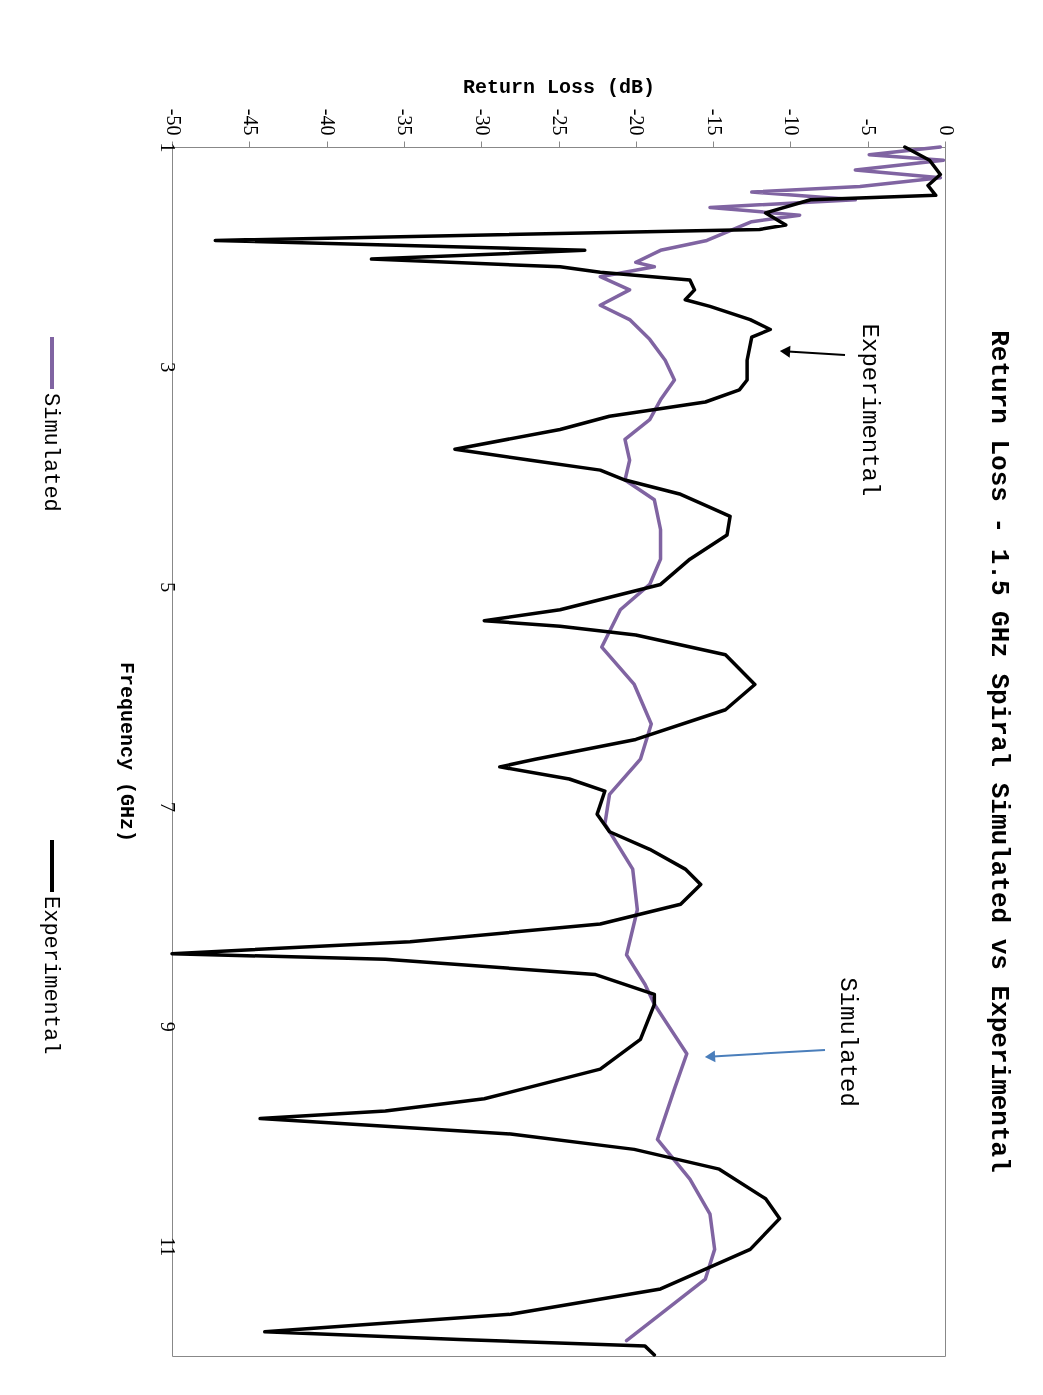 The height and width of the screenshot is (1395, 1043). Describe the element at coordinates (714, 122) in the screenshot. I see `x-tick-label: -15` at that location.